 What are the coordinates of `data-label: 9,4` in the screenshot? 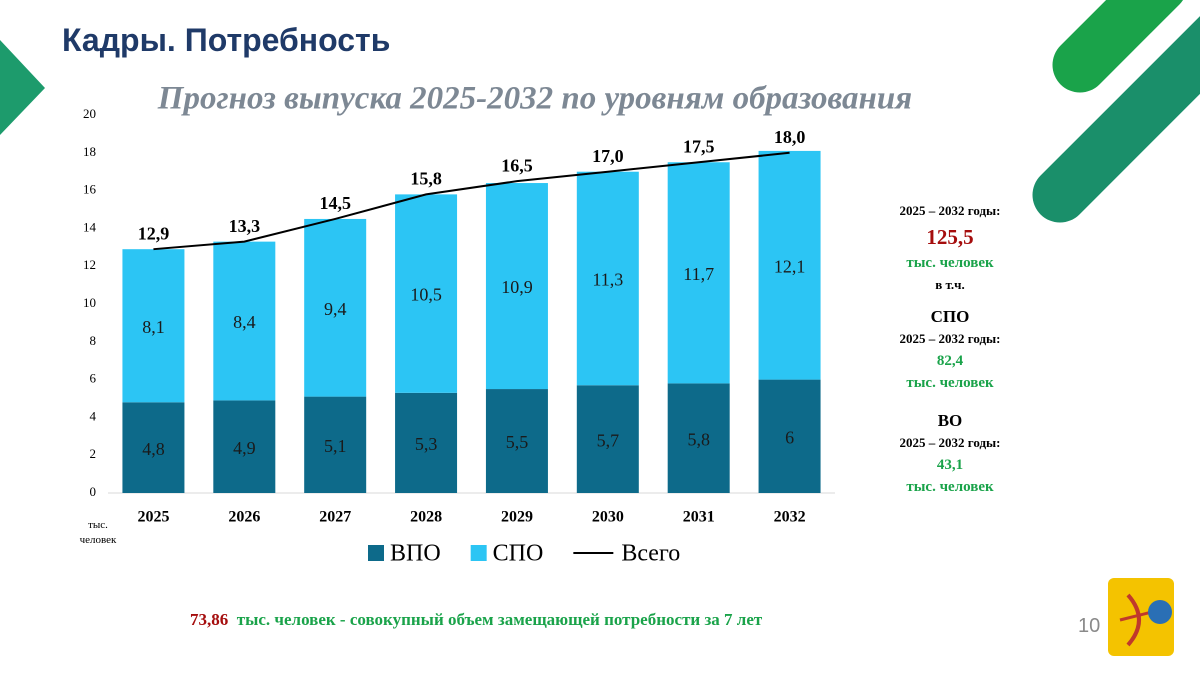 It's located at (335, 309).